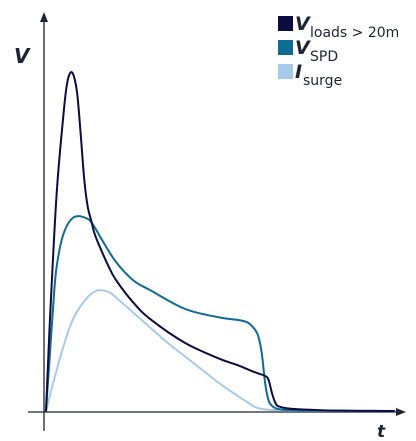  I want to click on legend-symbol: I, so click(298, 72).